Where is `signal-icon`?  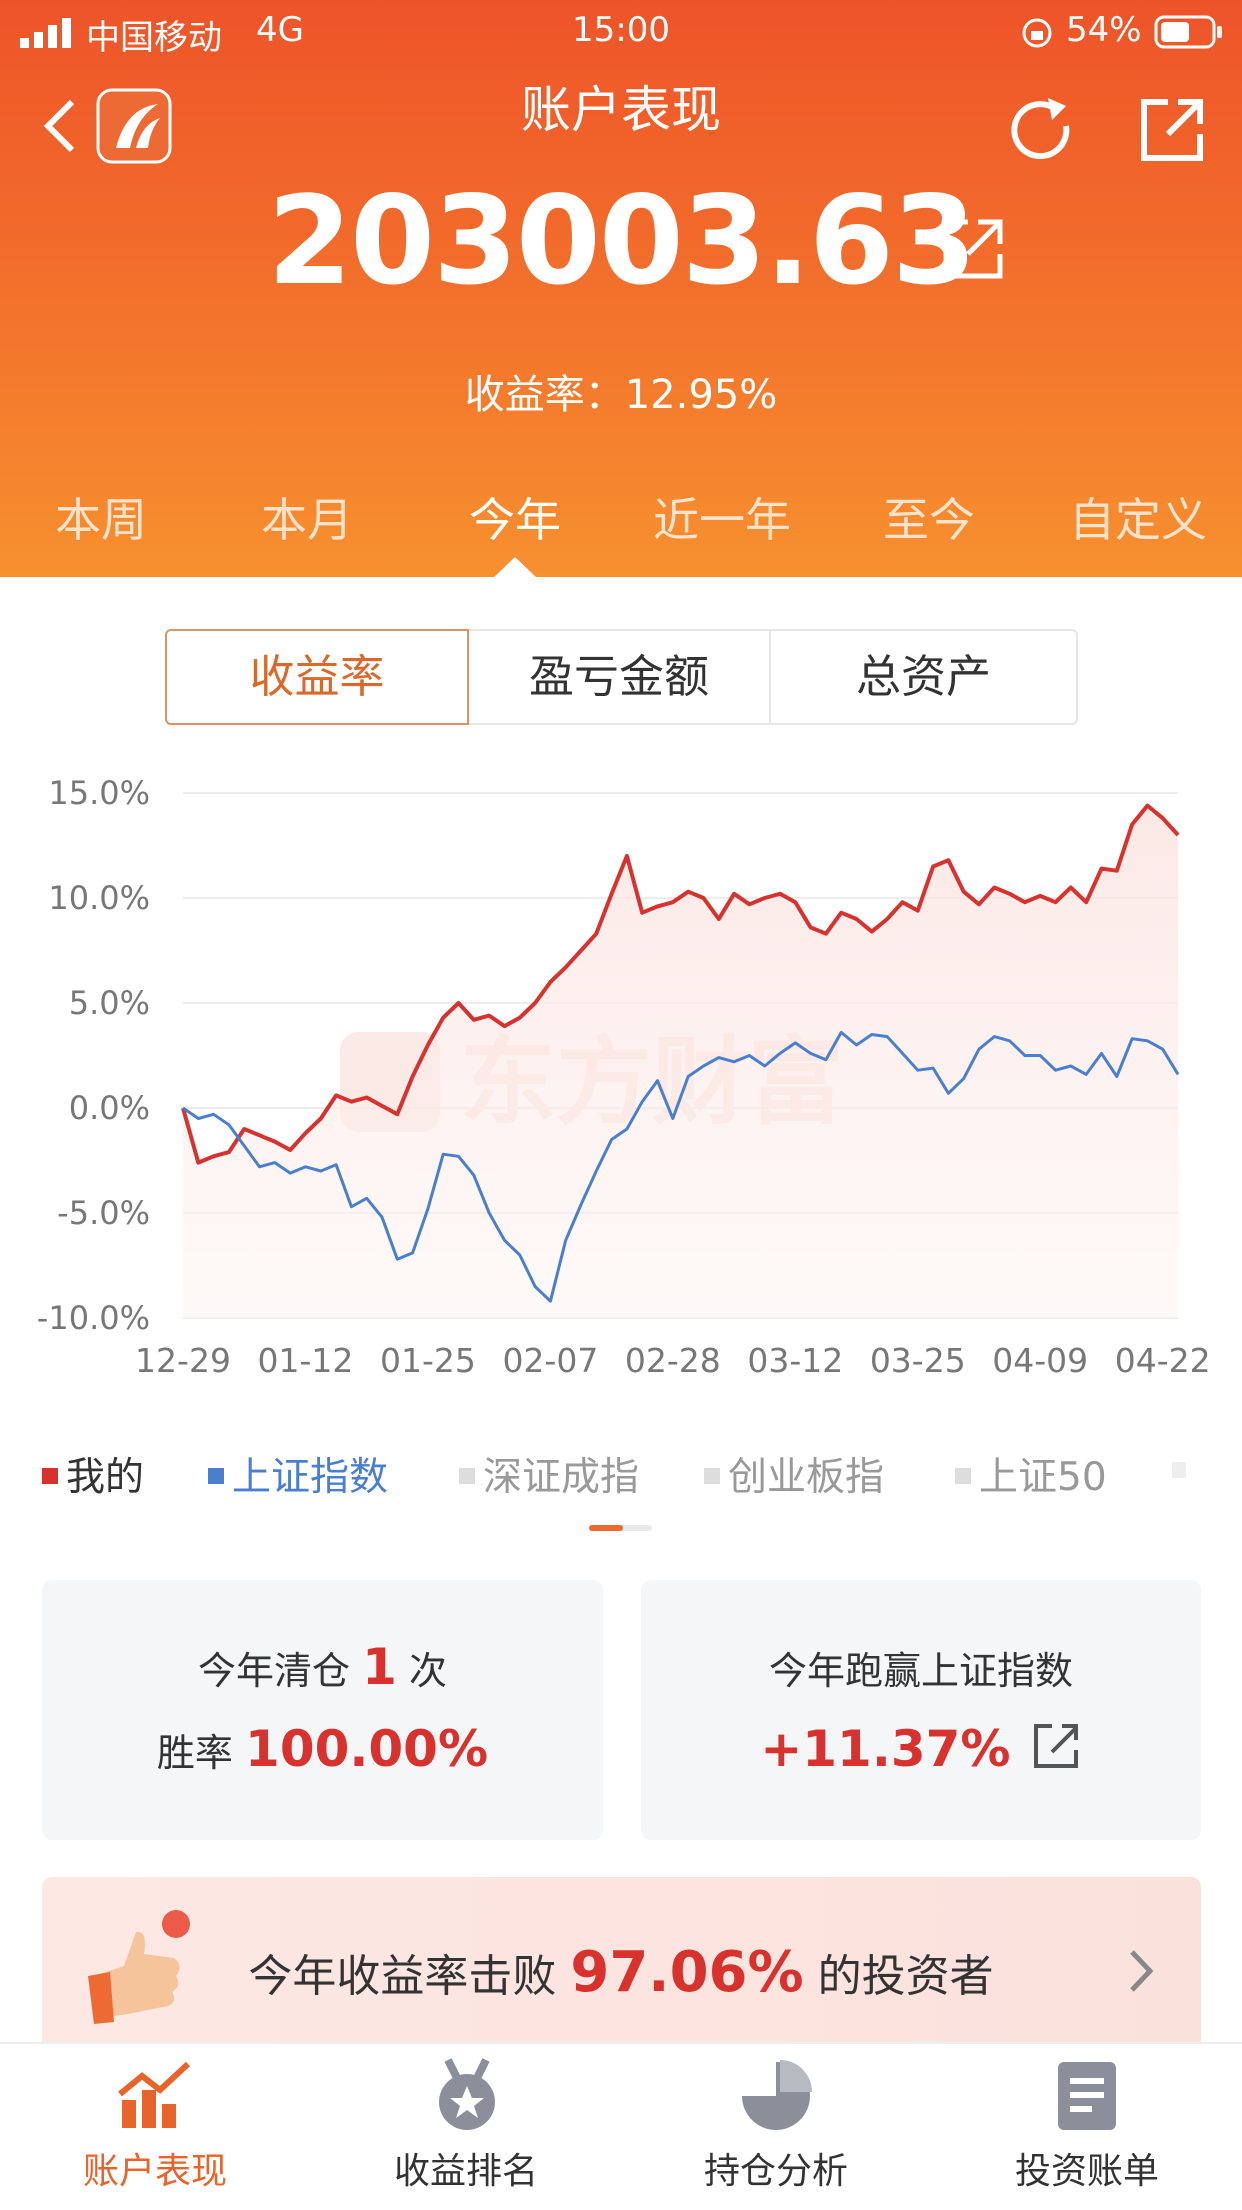
signal-icon is located at coordinates (45, 33).